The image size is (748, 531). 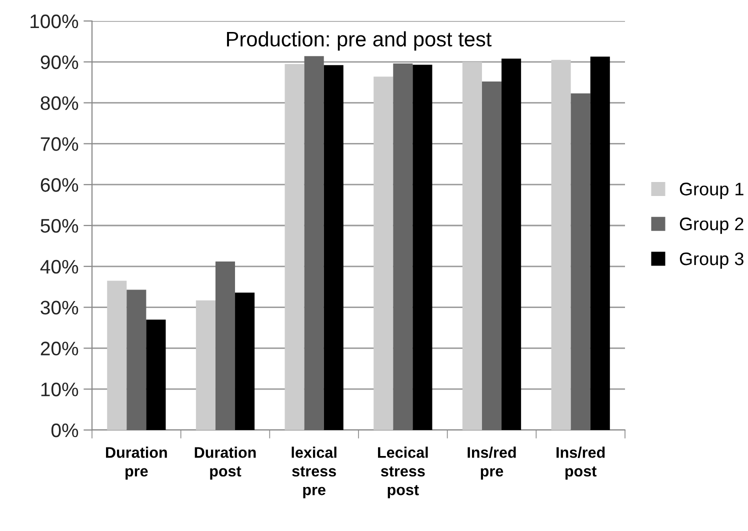 What do you see at coordinates (712, 226) in the screenshot?
I see `legend-label: Group 2` at bounding box center [712, 226].